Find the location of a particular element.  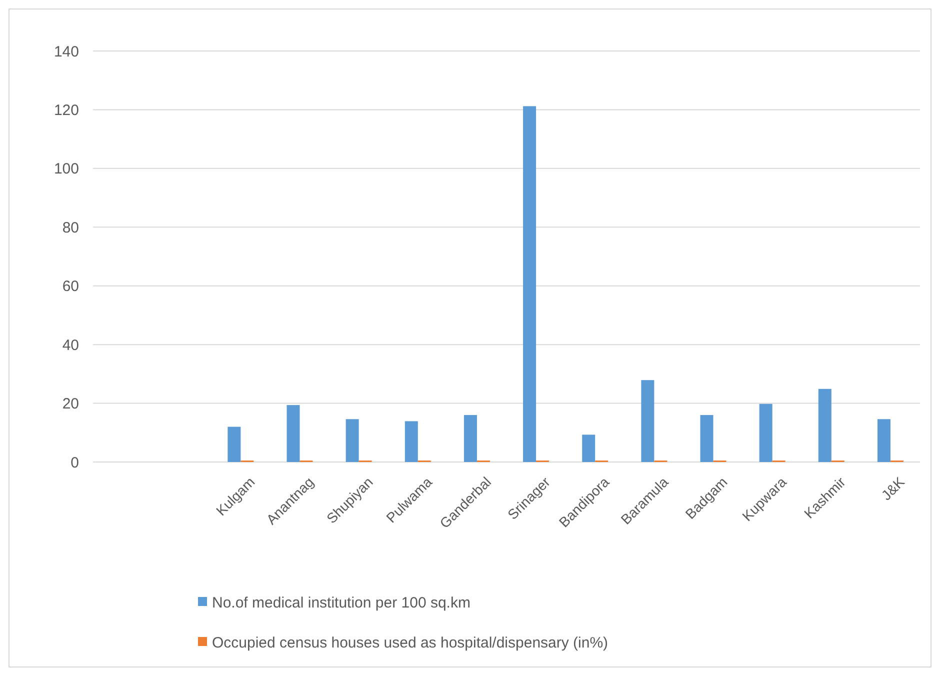

y-tick-label: 20 is located at coordinates (70, 404).